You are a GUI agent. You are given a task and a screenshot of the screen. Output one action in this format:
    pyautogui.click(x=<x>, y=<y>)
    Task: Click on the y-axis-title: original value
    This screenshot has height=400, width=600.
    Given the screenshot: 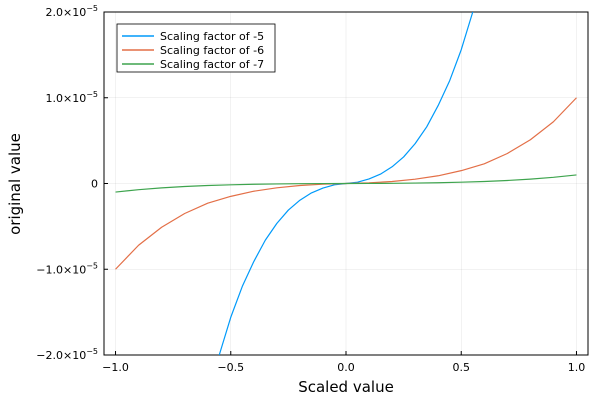 What is the action you would take?
    pyautogui.click(x=15, y=184)
    